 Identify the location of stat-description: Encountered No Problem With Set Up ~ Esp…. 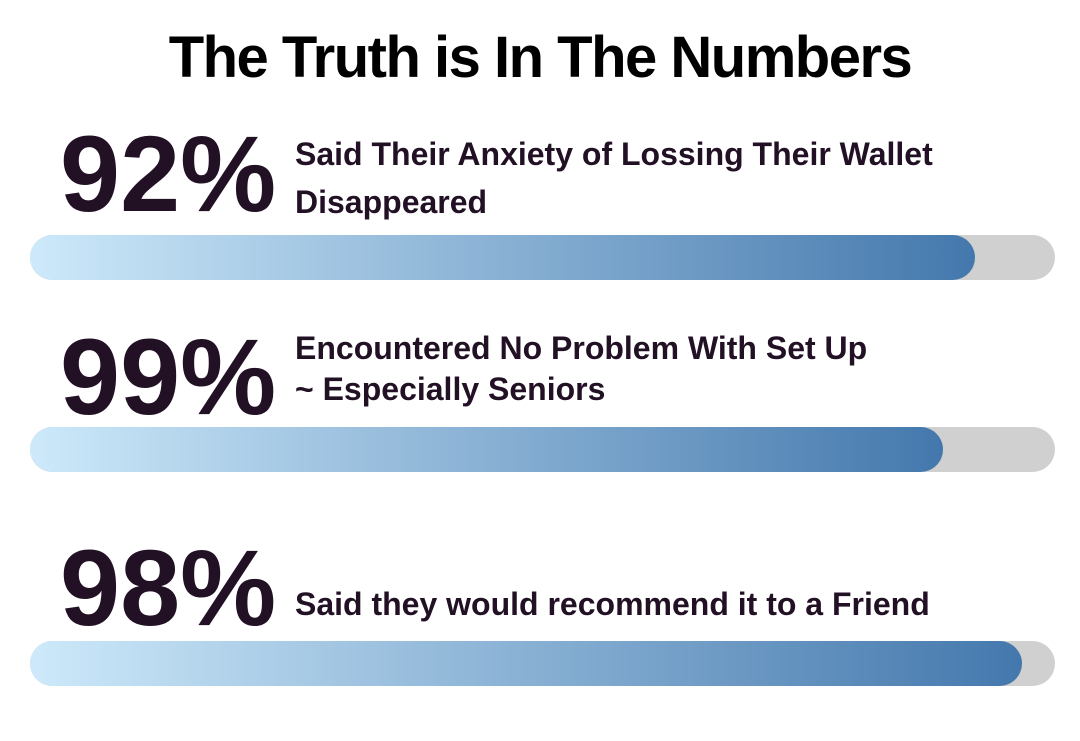
(581, 368).